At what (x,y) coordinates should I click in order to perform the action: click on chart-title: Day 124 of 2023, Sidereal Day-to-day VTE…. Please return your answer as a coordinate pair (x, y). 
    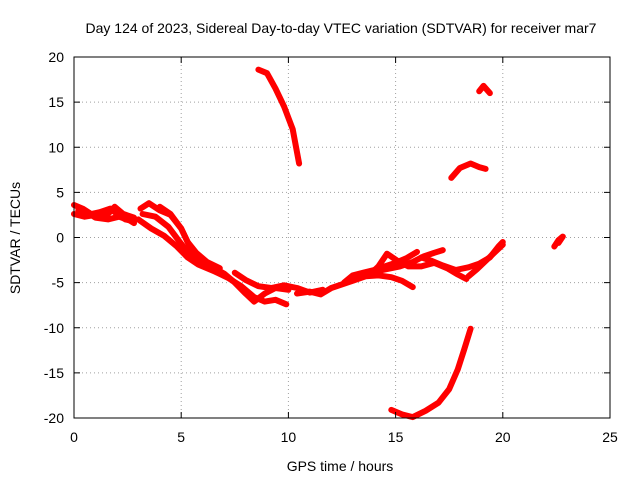
    Looking at the image, I should click on (341, 28).